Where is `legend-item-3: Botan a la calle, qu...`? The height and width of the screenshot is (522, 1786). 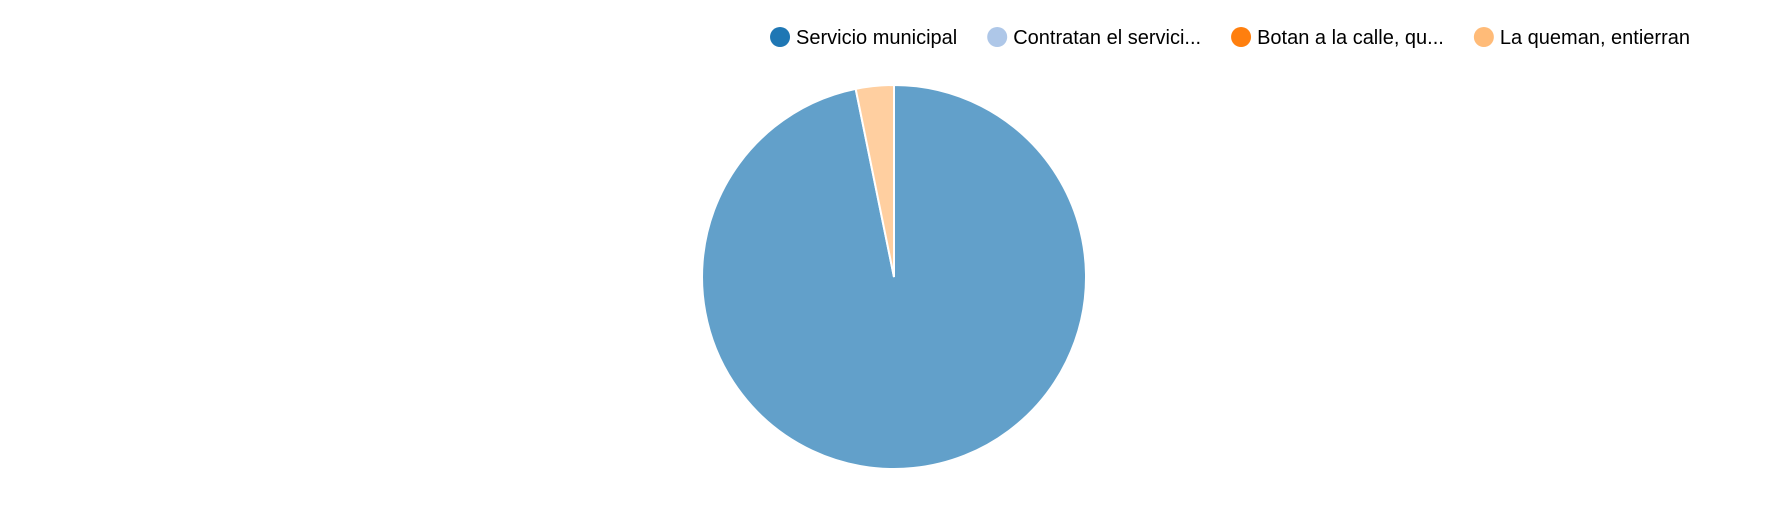
legend-item-3: Botan a la calle, qu... is located at coordinates (1337, 38).